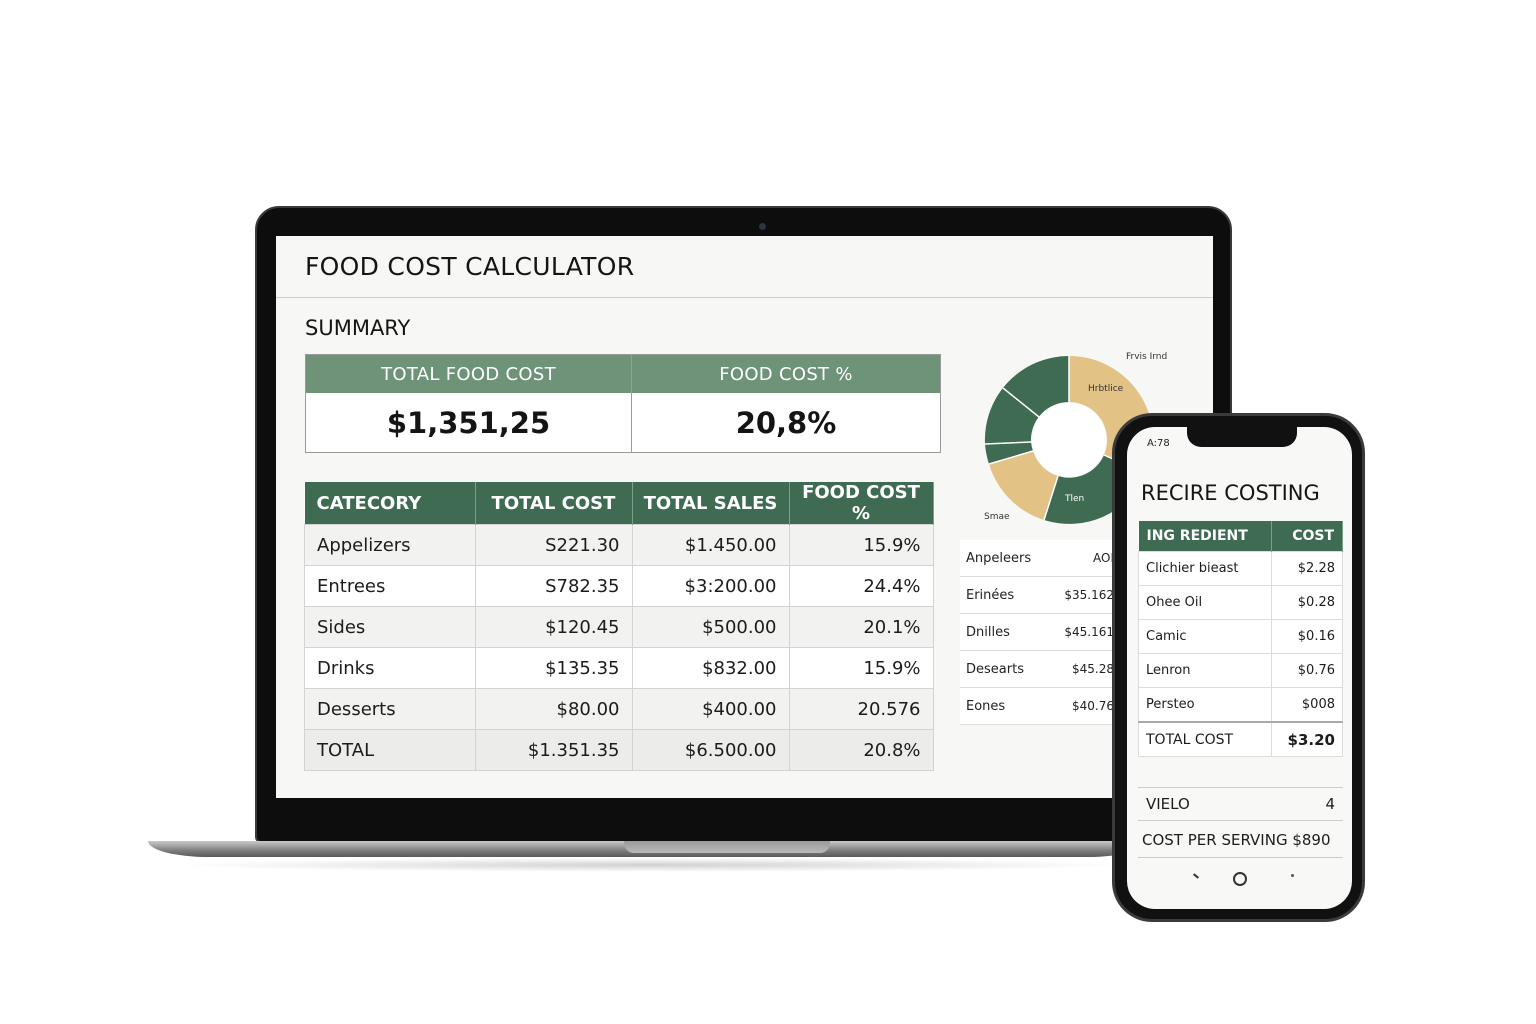  I want to click on table-row: Clichier bieast $2.28, so click(1240, 568).